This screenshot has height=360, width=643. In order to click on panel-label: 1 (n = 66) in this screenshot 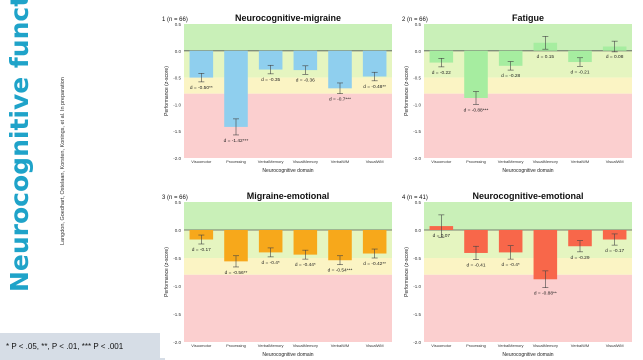, I will do `click(175, 20)`.